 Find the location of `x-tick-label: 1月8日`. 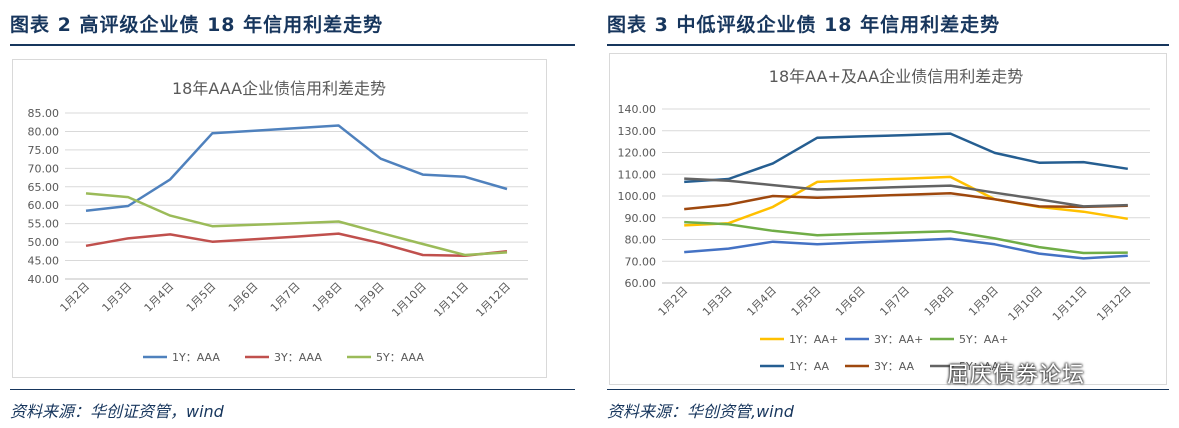

x-tick-label: 1月8日 is located at coordinates (939, 301).